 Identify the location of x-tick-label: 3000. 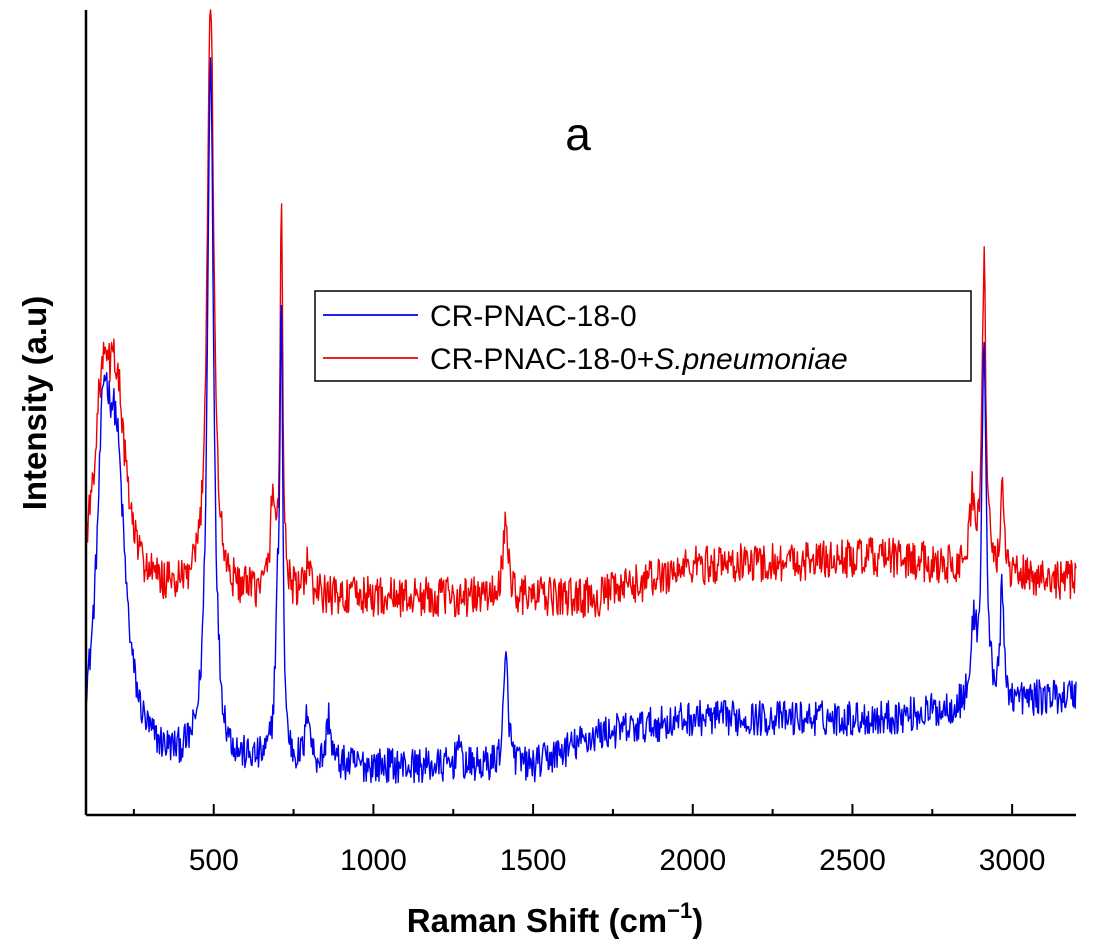
(1012, 860).